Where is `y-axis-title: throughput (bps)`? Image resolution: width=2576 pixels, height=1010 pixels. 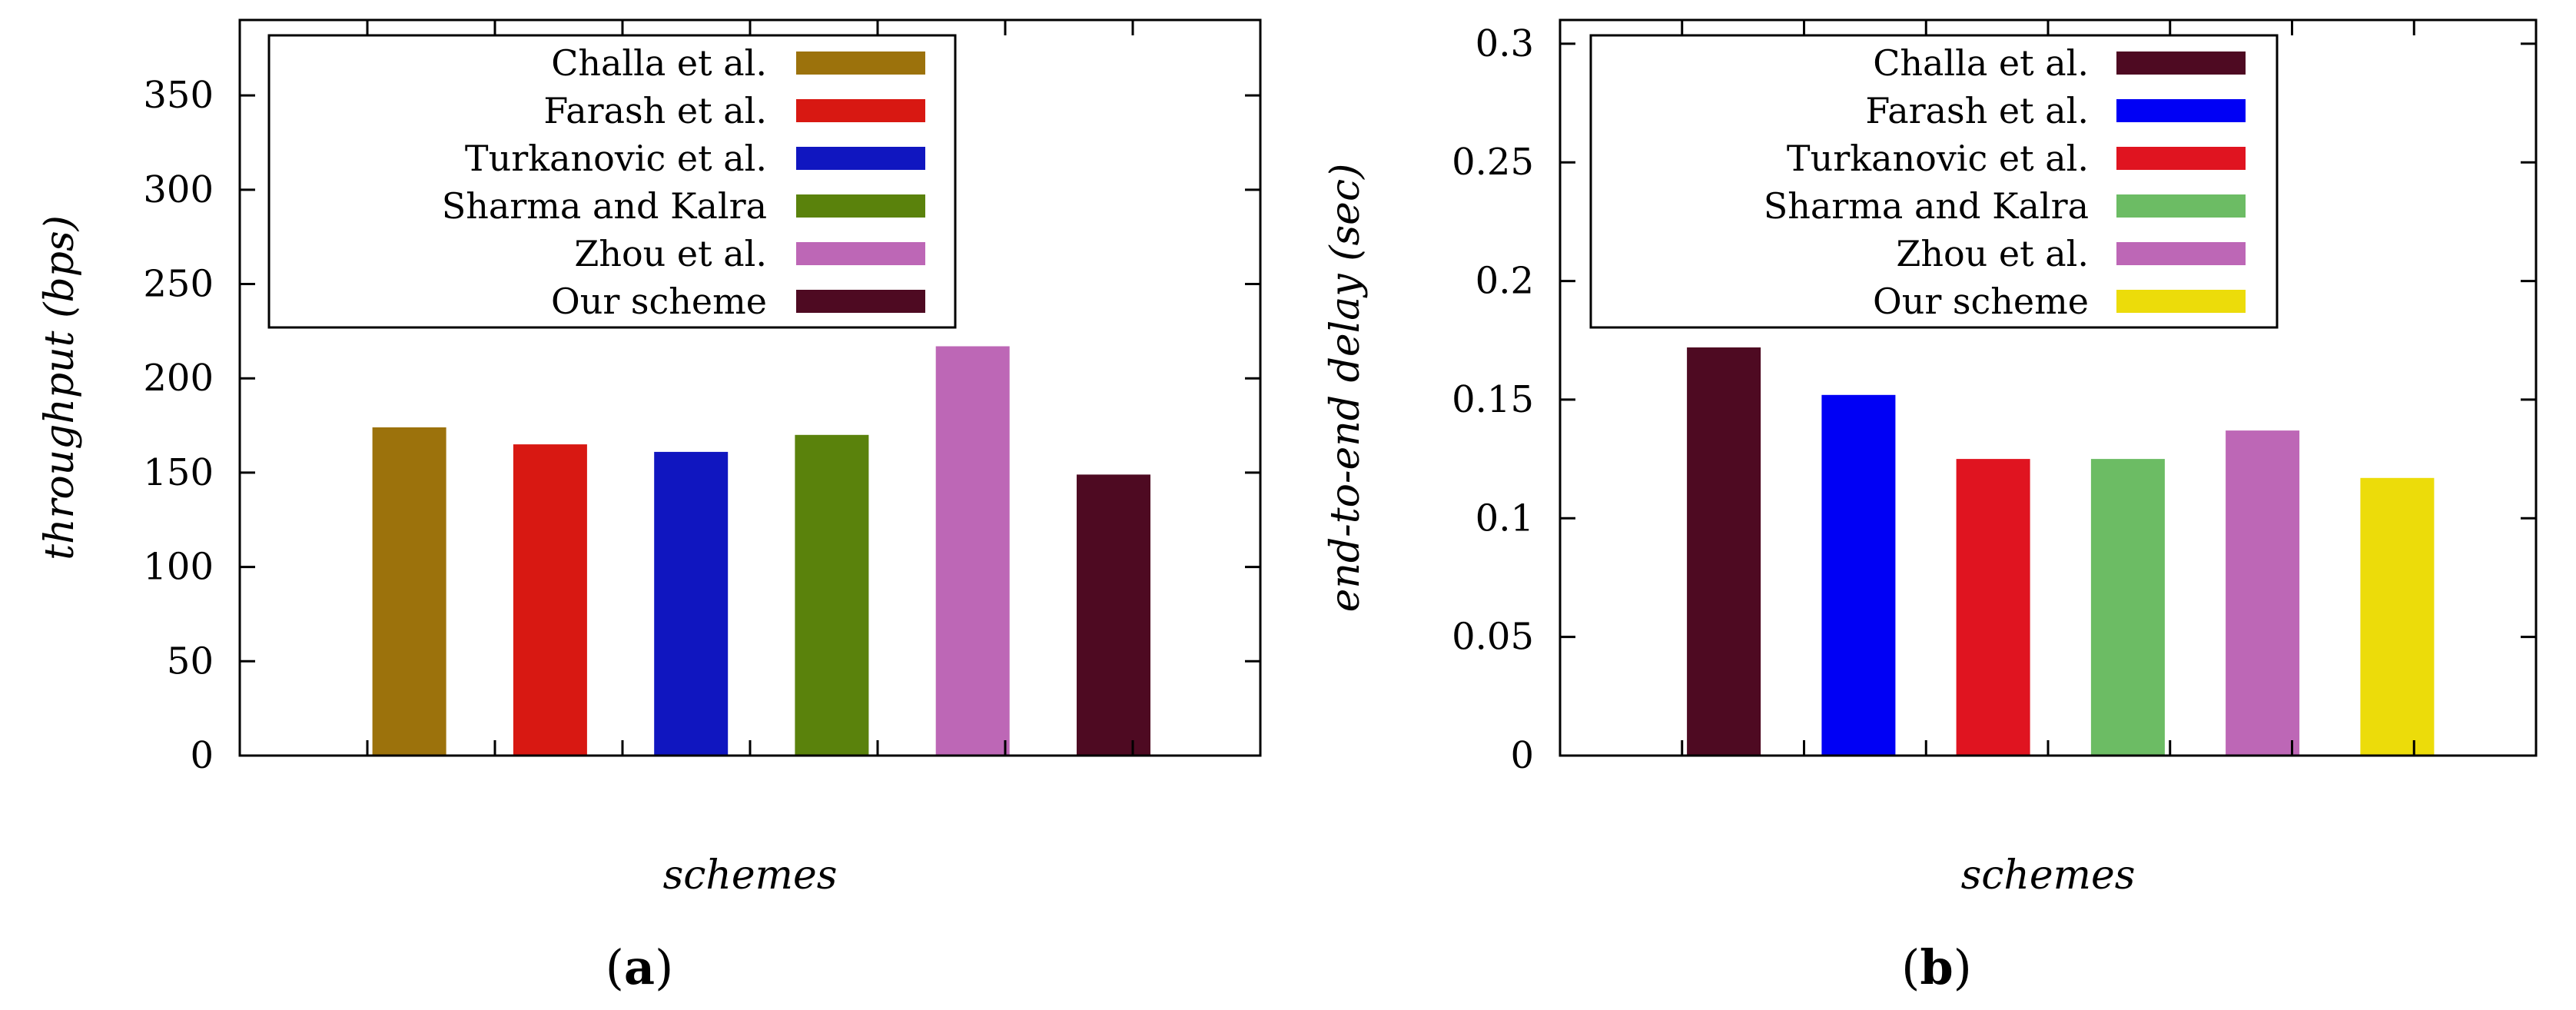 y-axis-title: throughput (bps) is located at coordinates (60, 387).